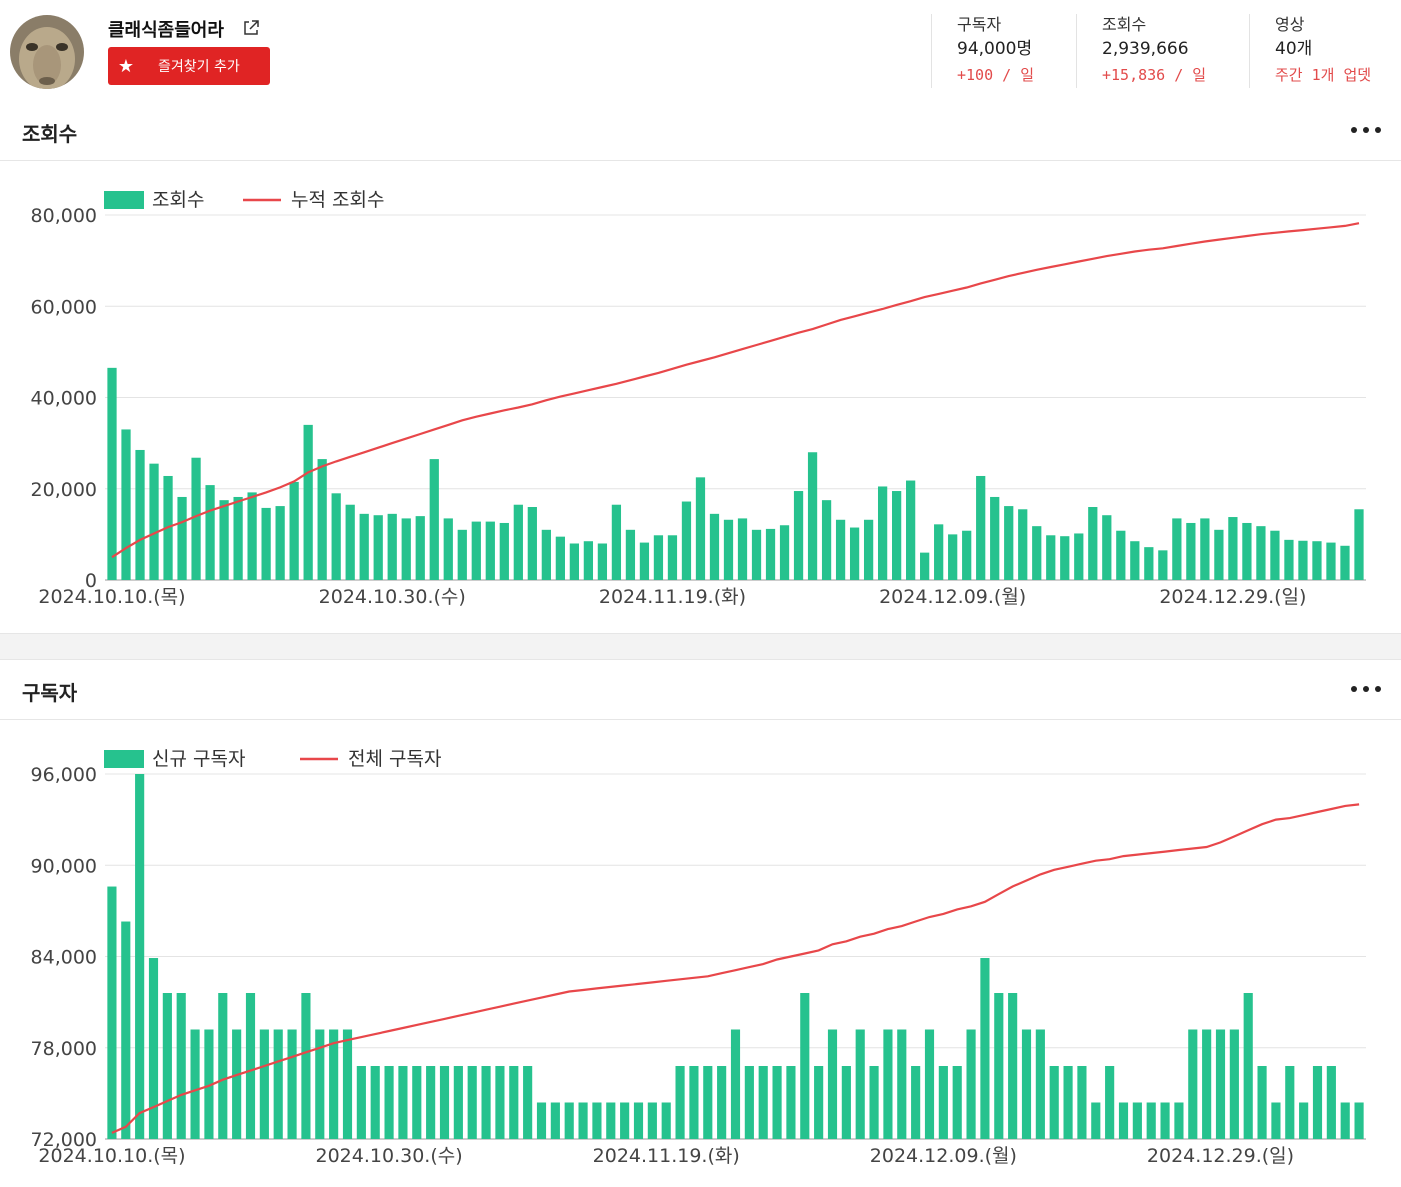  Describe the element at coordinates (337, 200) in the screenshot. I see `legend-label: 누적 조회수` at that location.